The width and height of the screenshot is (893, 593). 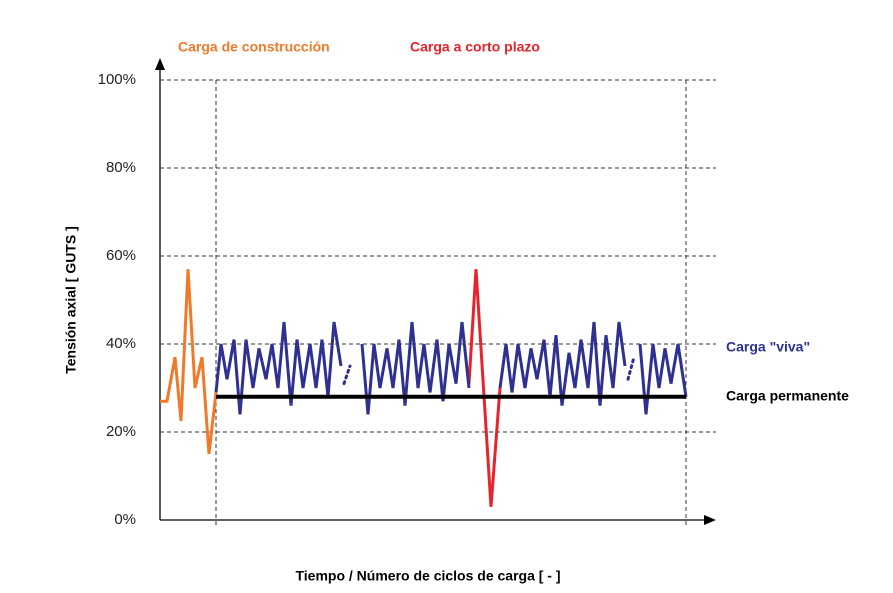 What do you see at coordinates (160, 64) in the screenshot?
I see `y-axis-arrow` at bounding box center [160, 64].